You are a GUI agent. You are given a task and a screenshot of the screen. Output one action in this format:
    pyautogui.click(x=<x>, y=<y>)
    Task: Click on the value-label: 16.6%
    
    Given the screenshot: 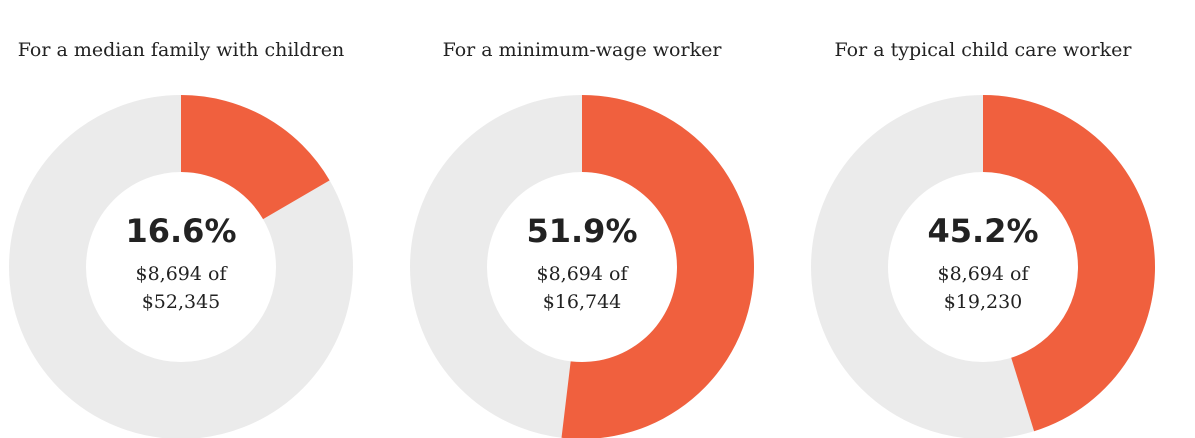 What is the action you would take?
    pyautogui.click(x=180, y=231)
    